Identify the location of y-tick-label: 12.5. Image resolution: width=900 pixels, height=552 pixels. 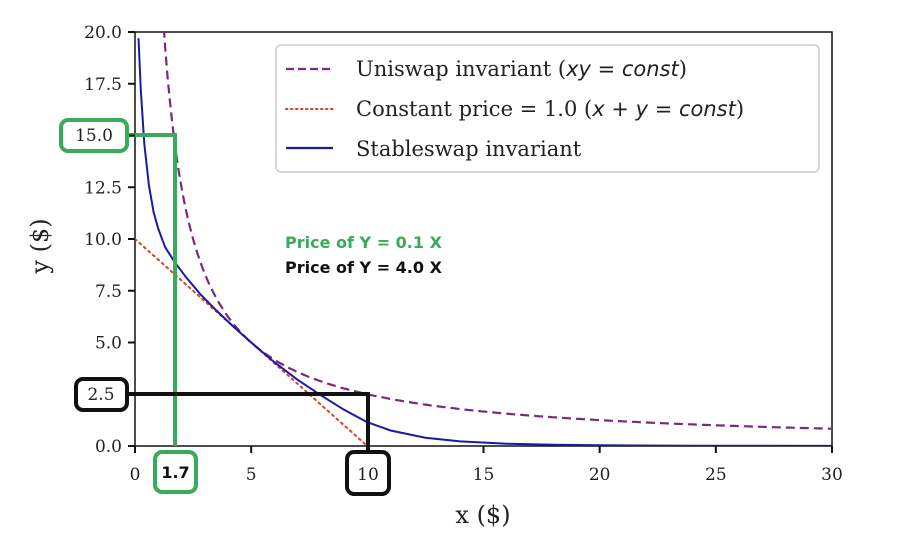
(103, 188).